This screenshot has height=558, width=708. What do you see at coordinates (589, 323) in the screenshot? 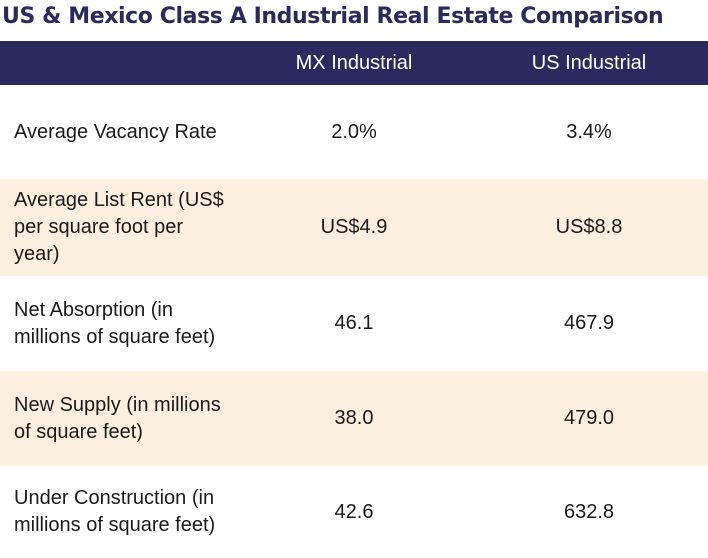
I see `us-value-net-absorption: 467.9` at bounding box center [589, 323].